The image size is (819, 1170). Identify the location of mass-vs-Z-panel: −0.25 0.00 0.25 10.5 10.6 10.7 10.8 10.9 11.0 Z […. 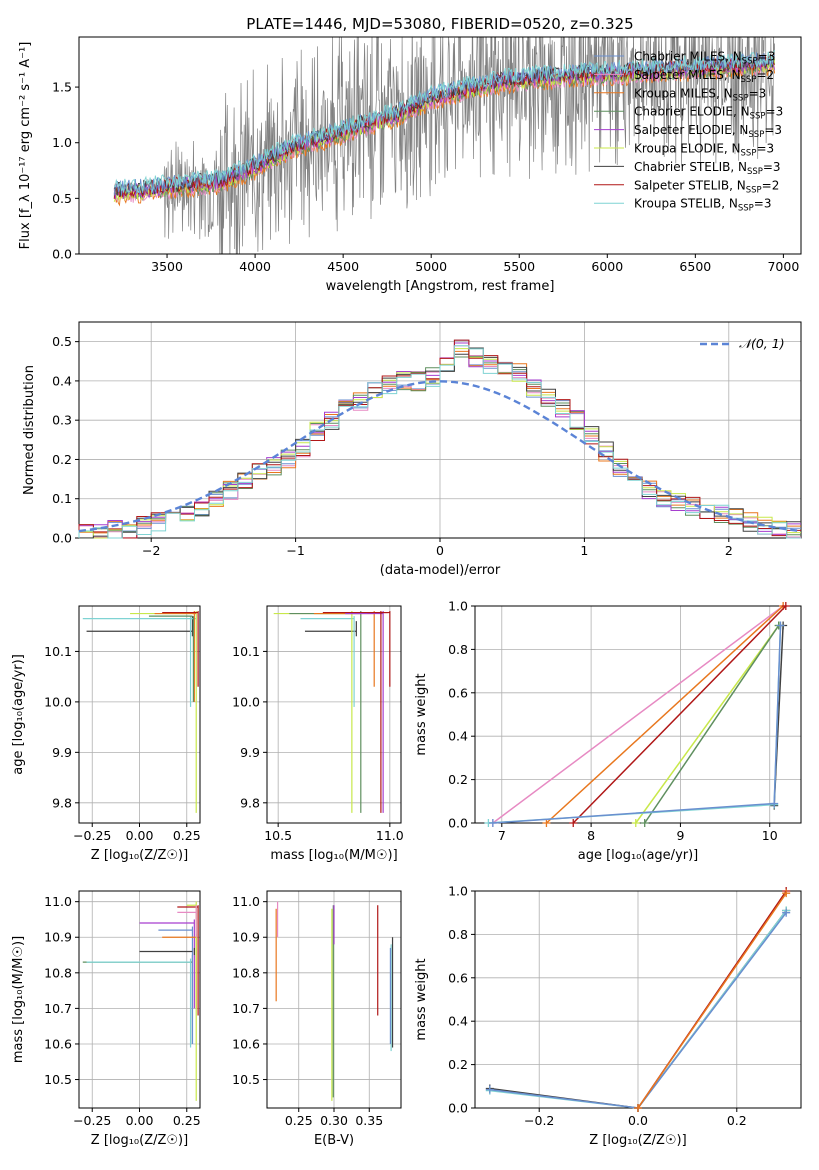
(106, 1019).